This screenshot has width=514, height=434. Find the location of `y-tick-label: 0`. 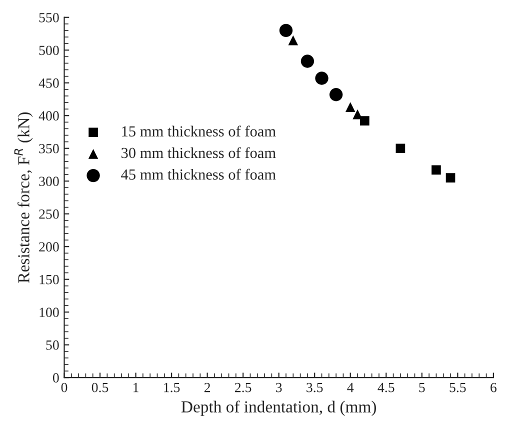

y-tick-label: 0 is located at coordinates (55, 378).